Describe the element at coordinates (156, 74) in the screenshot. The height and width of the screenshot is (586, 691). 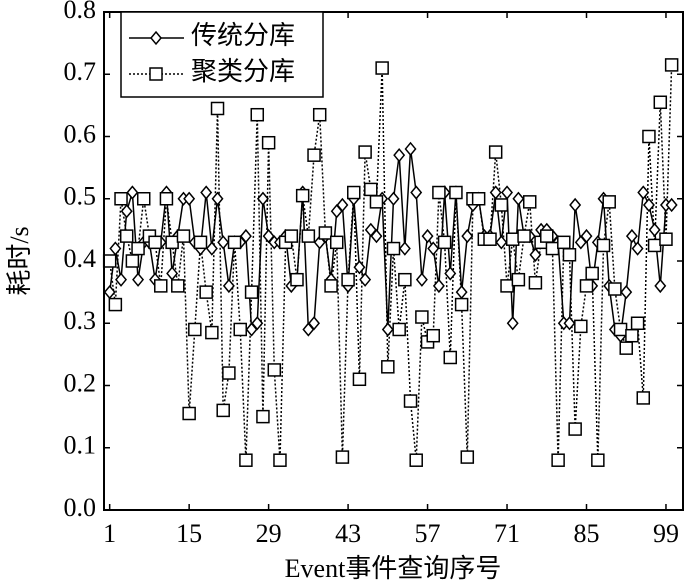
I see `legend-marker` at that location.